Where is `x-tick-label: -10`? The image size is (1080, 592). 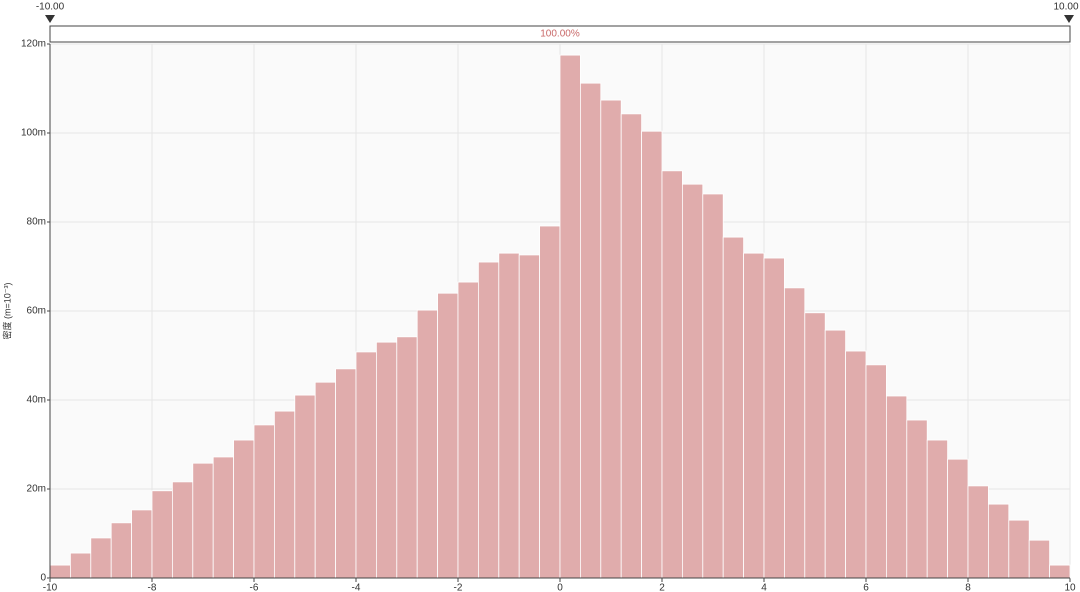
x-tick-label: -10 is located at coordinates (50, 587).